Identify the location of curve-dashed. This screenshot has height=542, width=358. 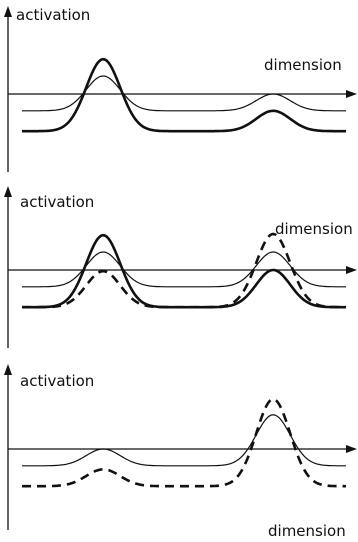
(184, 270).